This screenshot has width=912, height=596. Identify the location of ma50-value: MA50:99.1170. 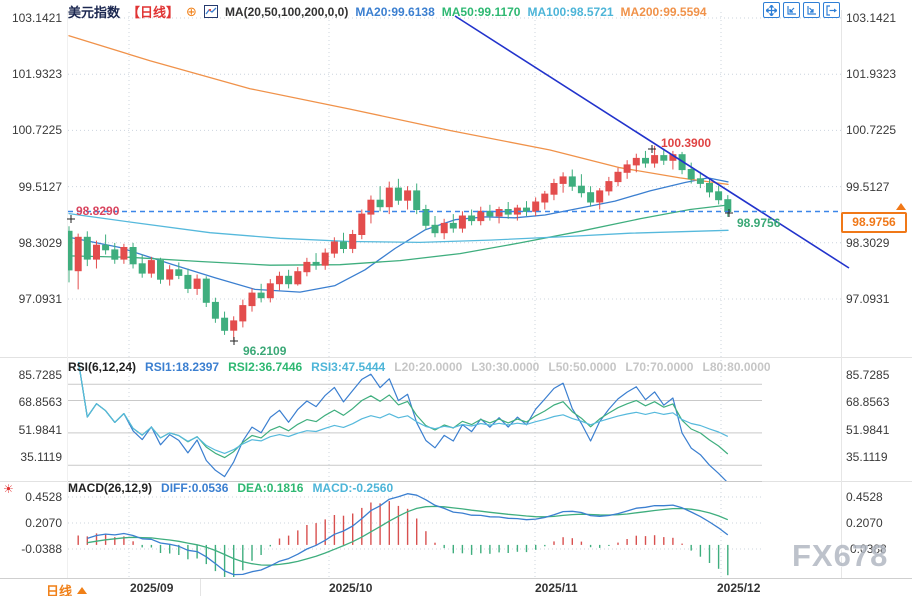
(481, 11).